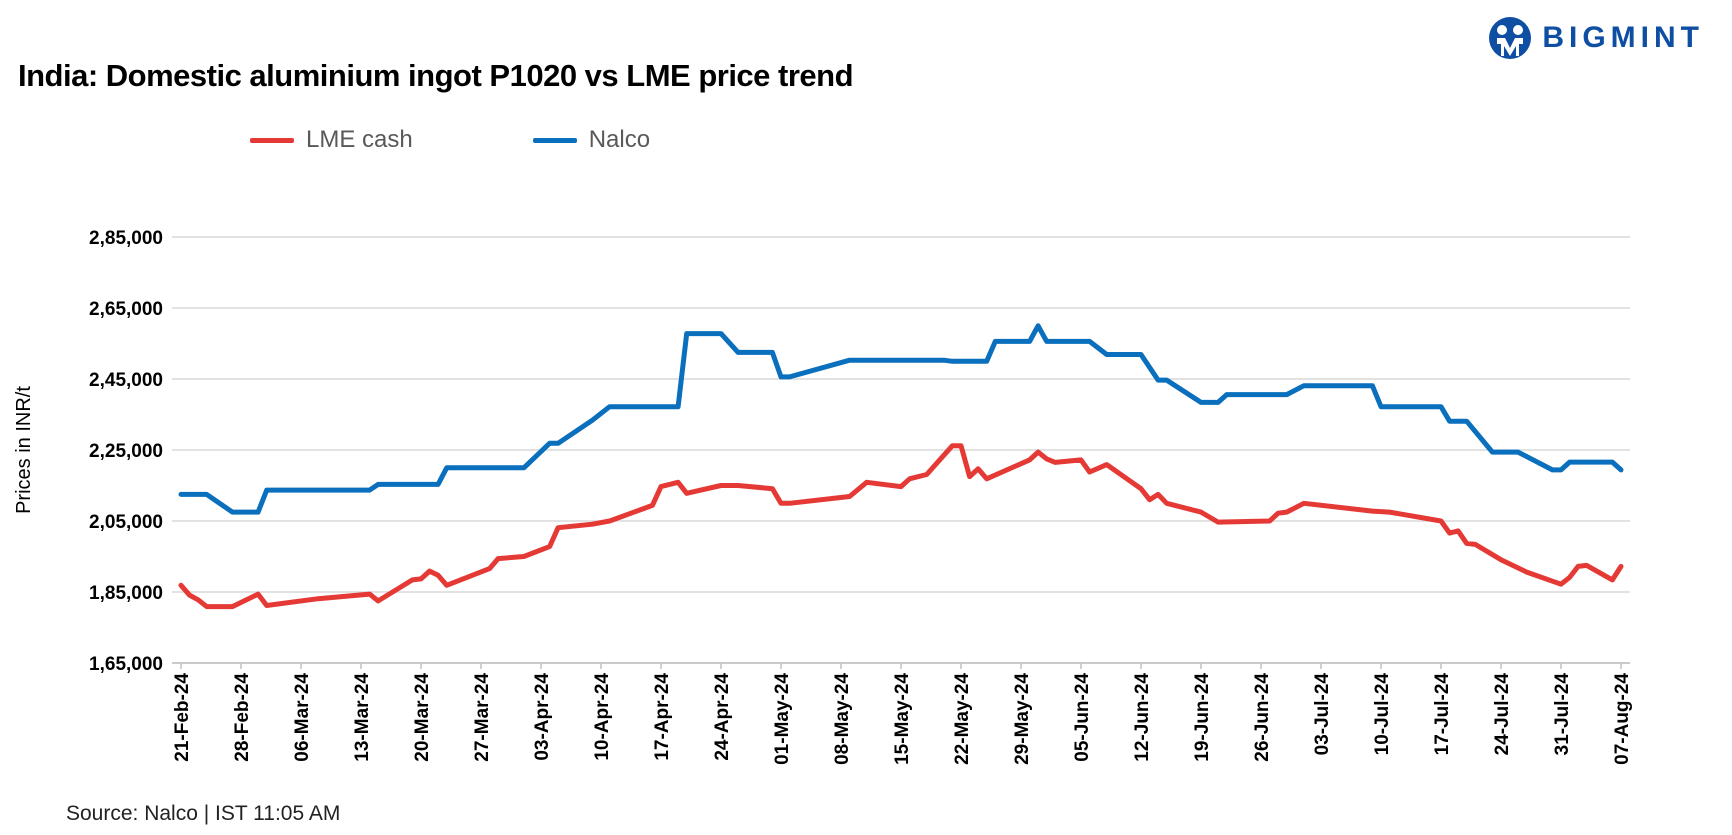 This screenshot has width=1732, height=835. Describe the element at coordinates (302, 717) in the screenshot. I see `x-tick-label: 06-Mar-24` at that location.